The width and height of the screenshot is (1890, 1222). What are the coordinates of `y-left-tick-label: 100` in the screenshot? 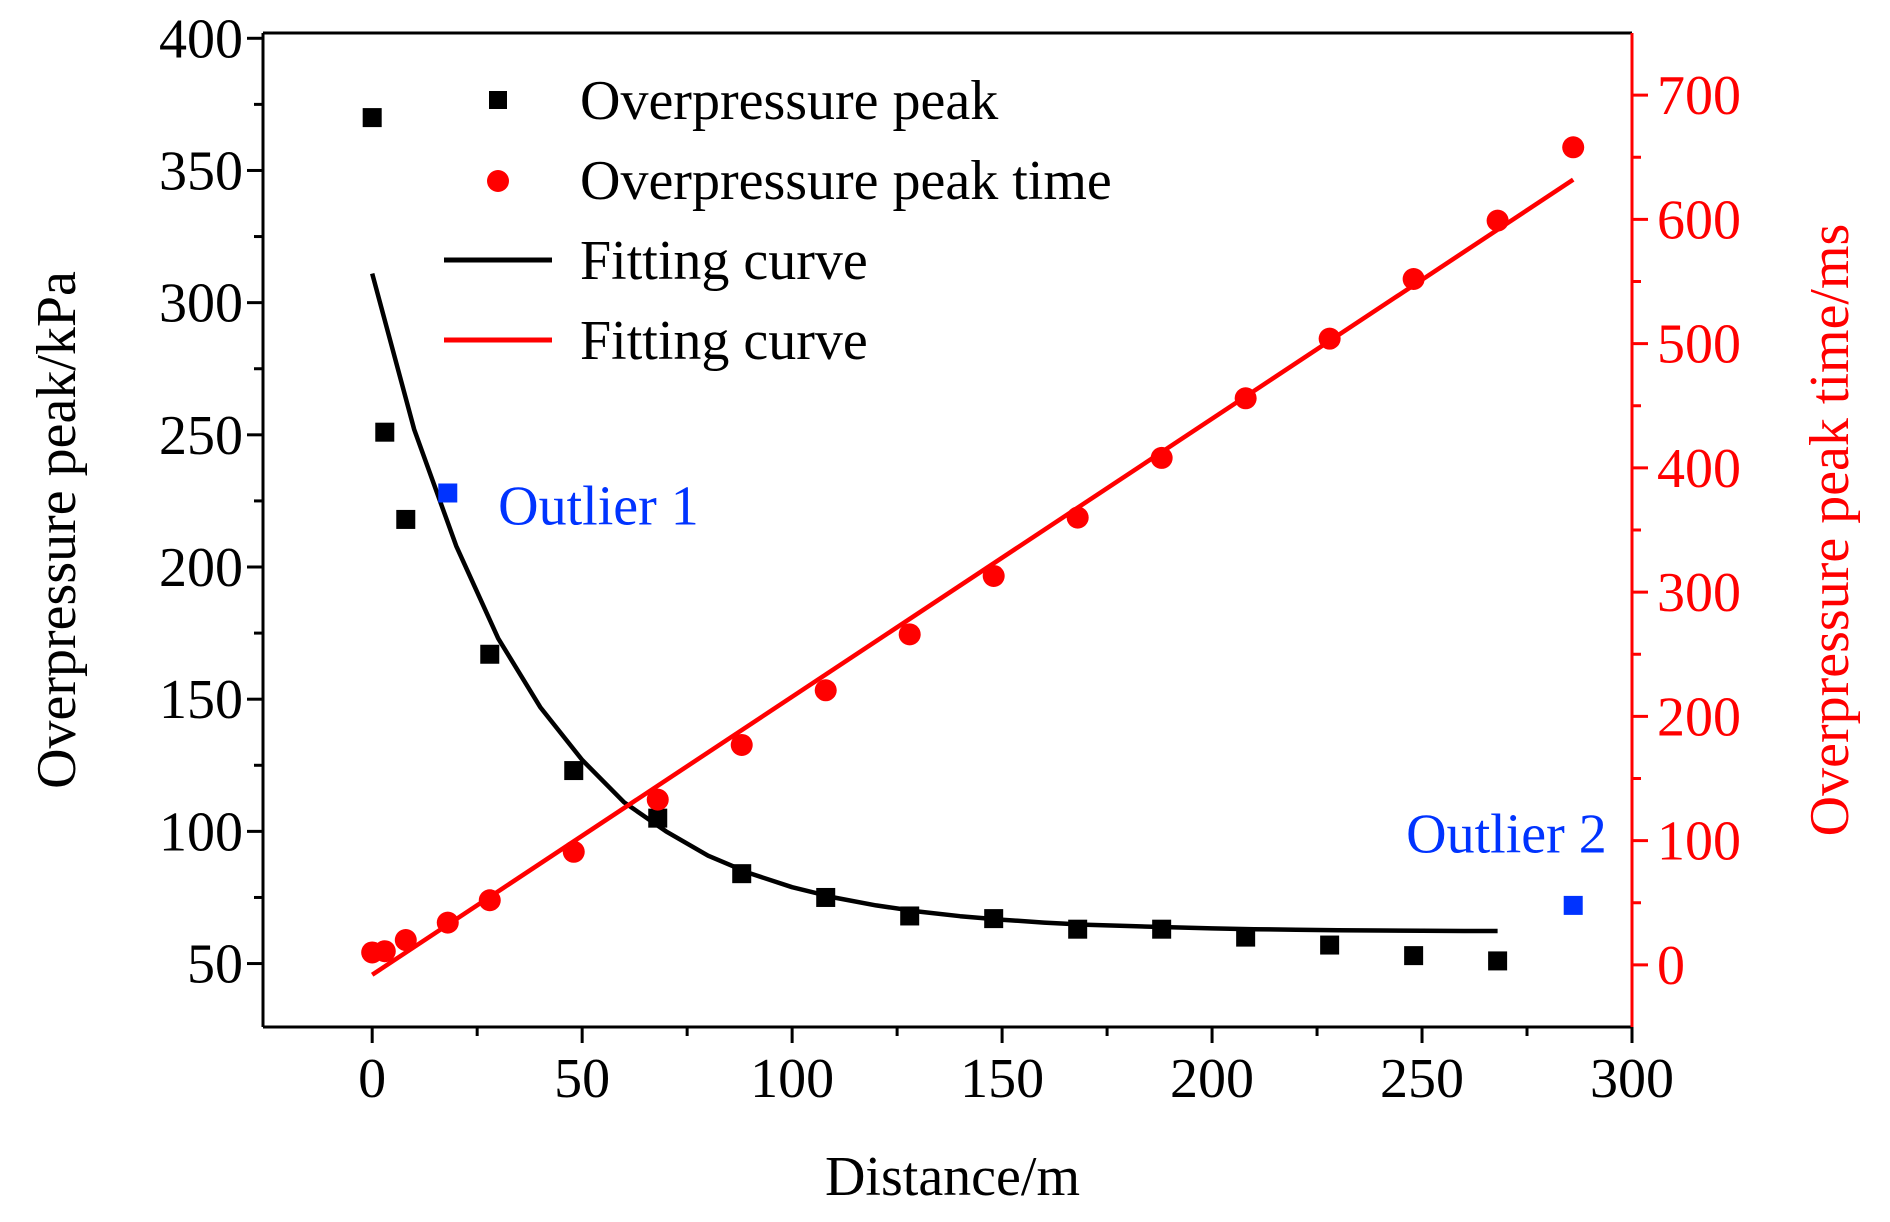 It's located at (201, 832).